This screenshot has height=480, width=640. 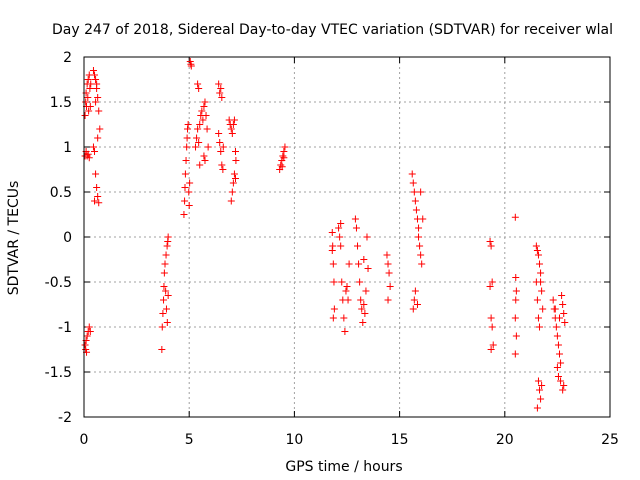 I want to click on y-tick-label: -1.5, so click(x=58, y=373).